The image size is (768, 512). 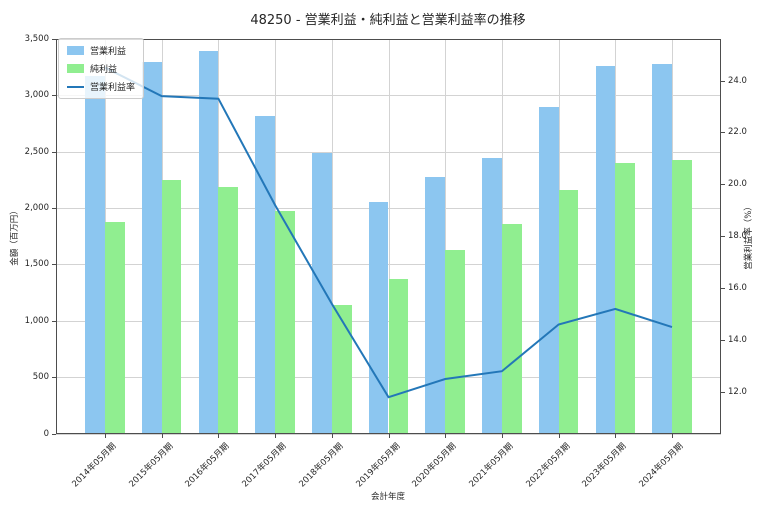 What do you see at coordinates (737, 391) in the screenshot?
I see `y-tick-label-right: 12.0` at bounding box center [737, 391].